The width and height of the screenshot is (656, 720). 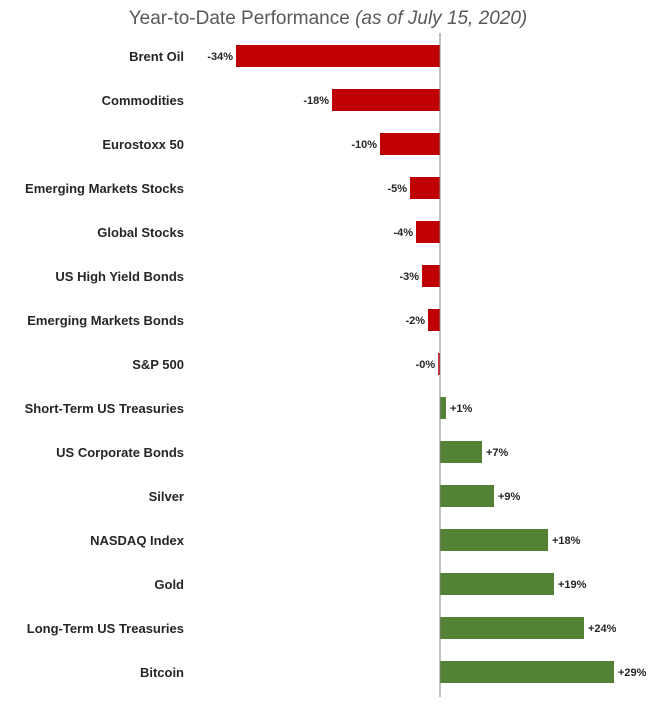 I want to click on data-label-commodities: -18%, so click(x=316, y=101).